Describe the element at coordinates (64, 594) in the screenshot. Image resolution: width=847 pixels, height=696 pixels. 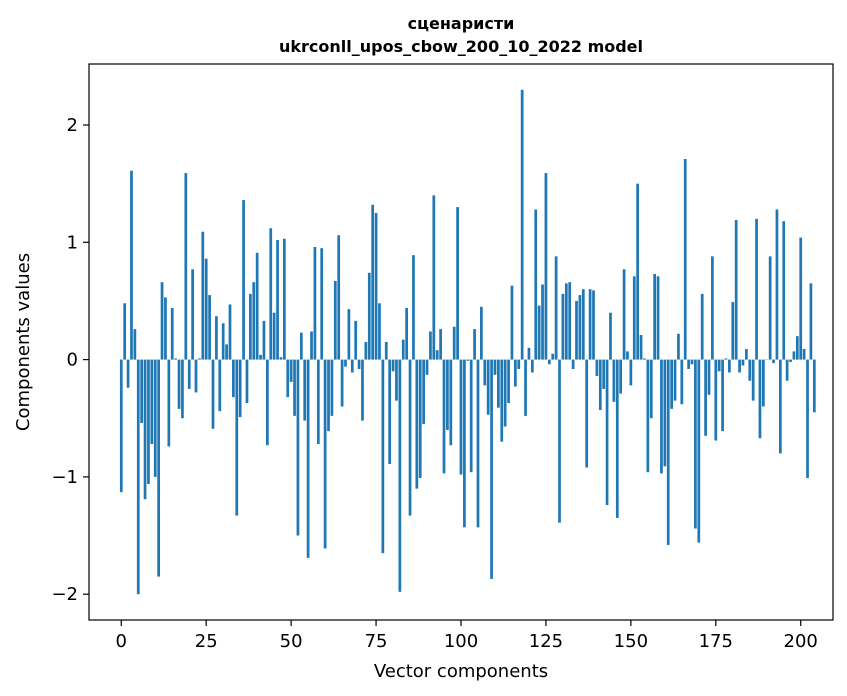
I see `y-tick-label--2: −2` at that location.